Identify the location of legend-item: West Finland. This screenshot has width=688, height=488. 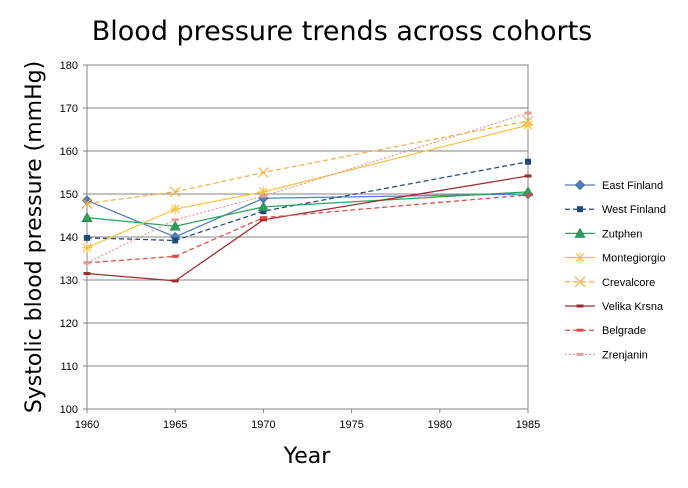
(615, 210).